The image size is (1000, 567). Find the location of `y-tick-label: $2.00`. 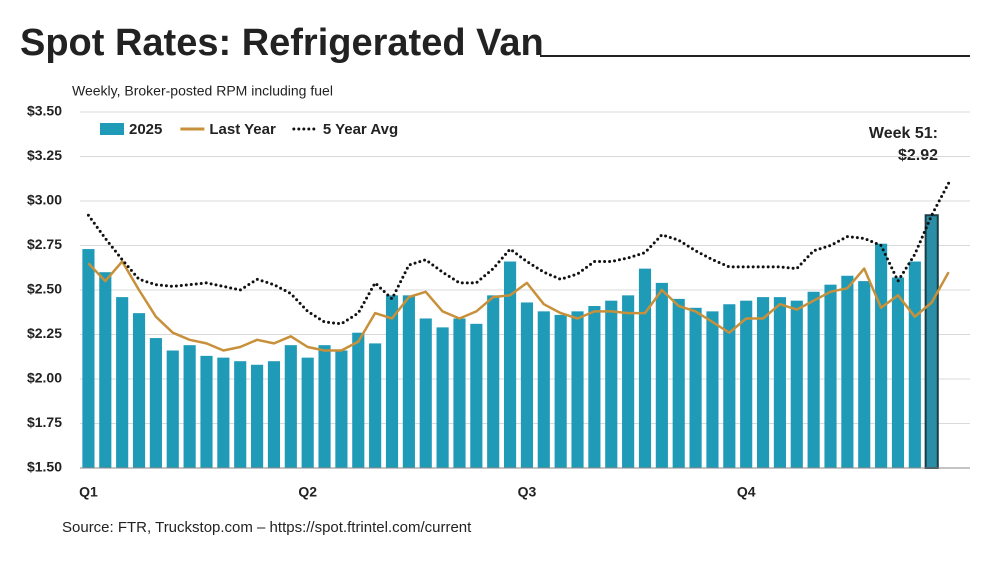

y-tick-label: $2.00 is located at coordinates (44, 378).